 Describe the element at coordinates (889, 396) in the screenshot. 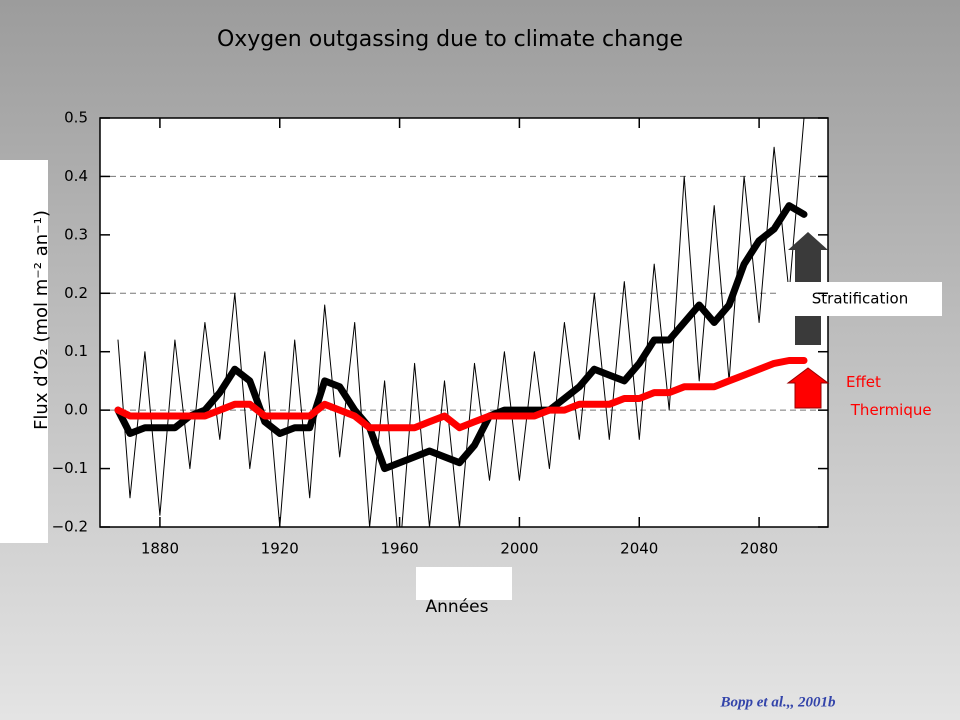

I see `annotation: Effet Thermique` at that location.